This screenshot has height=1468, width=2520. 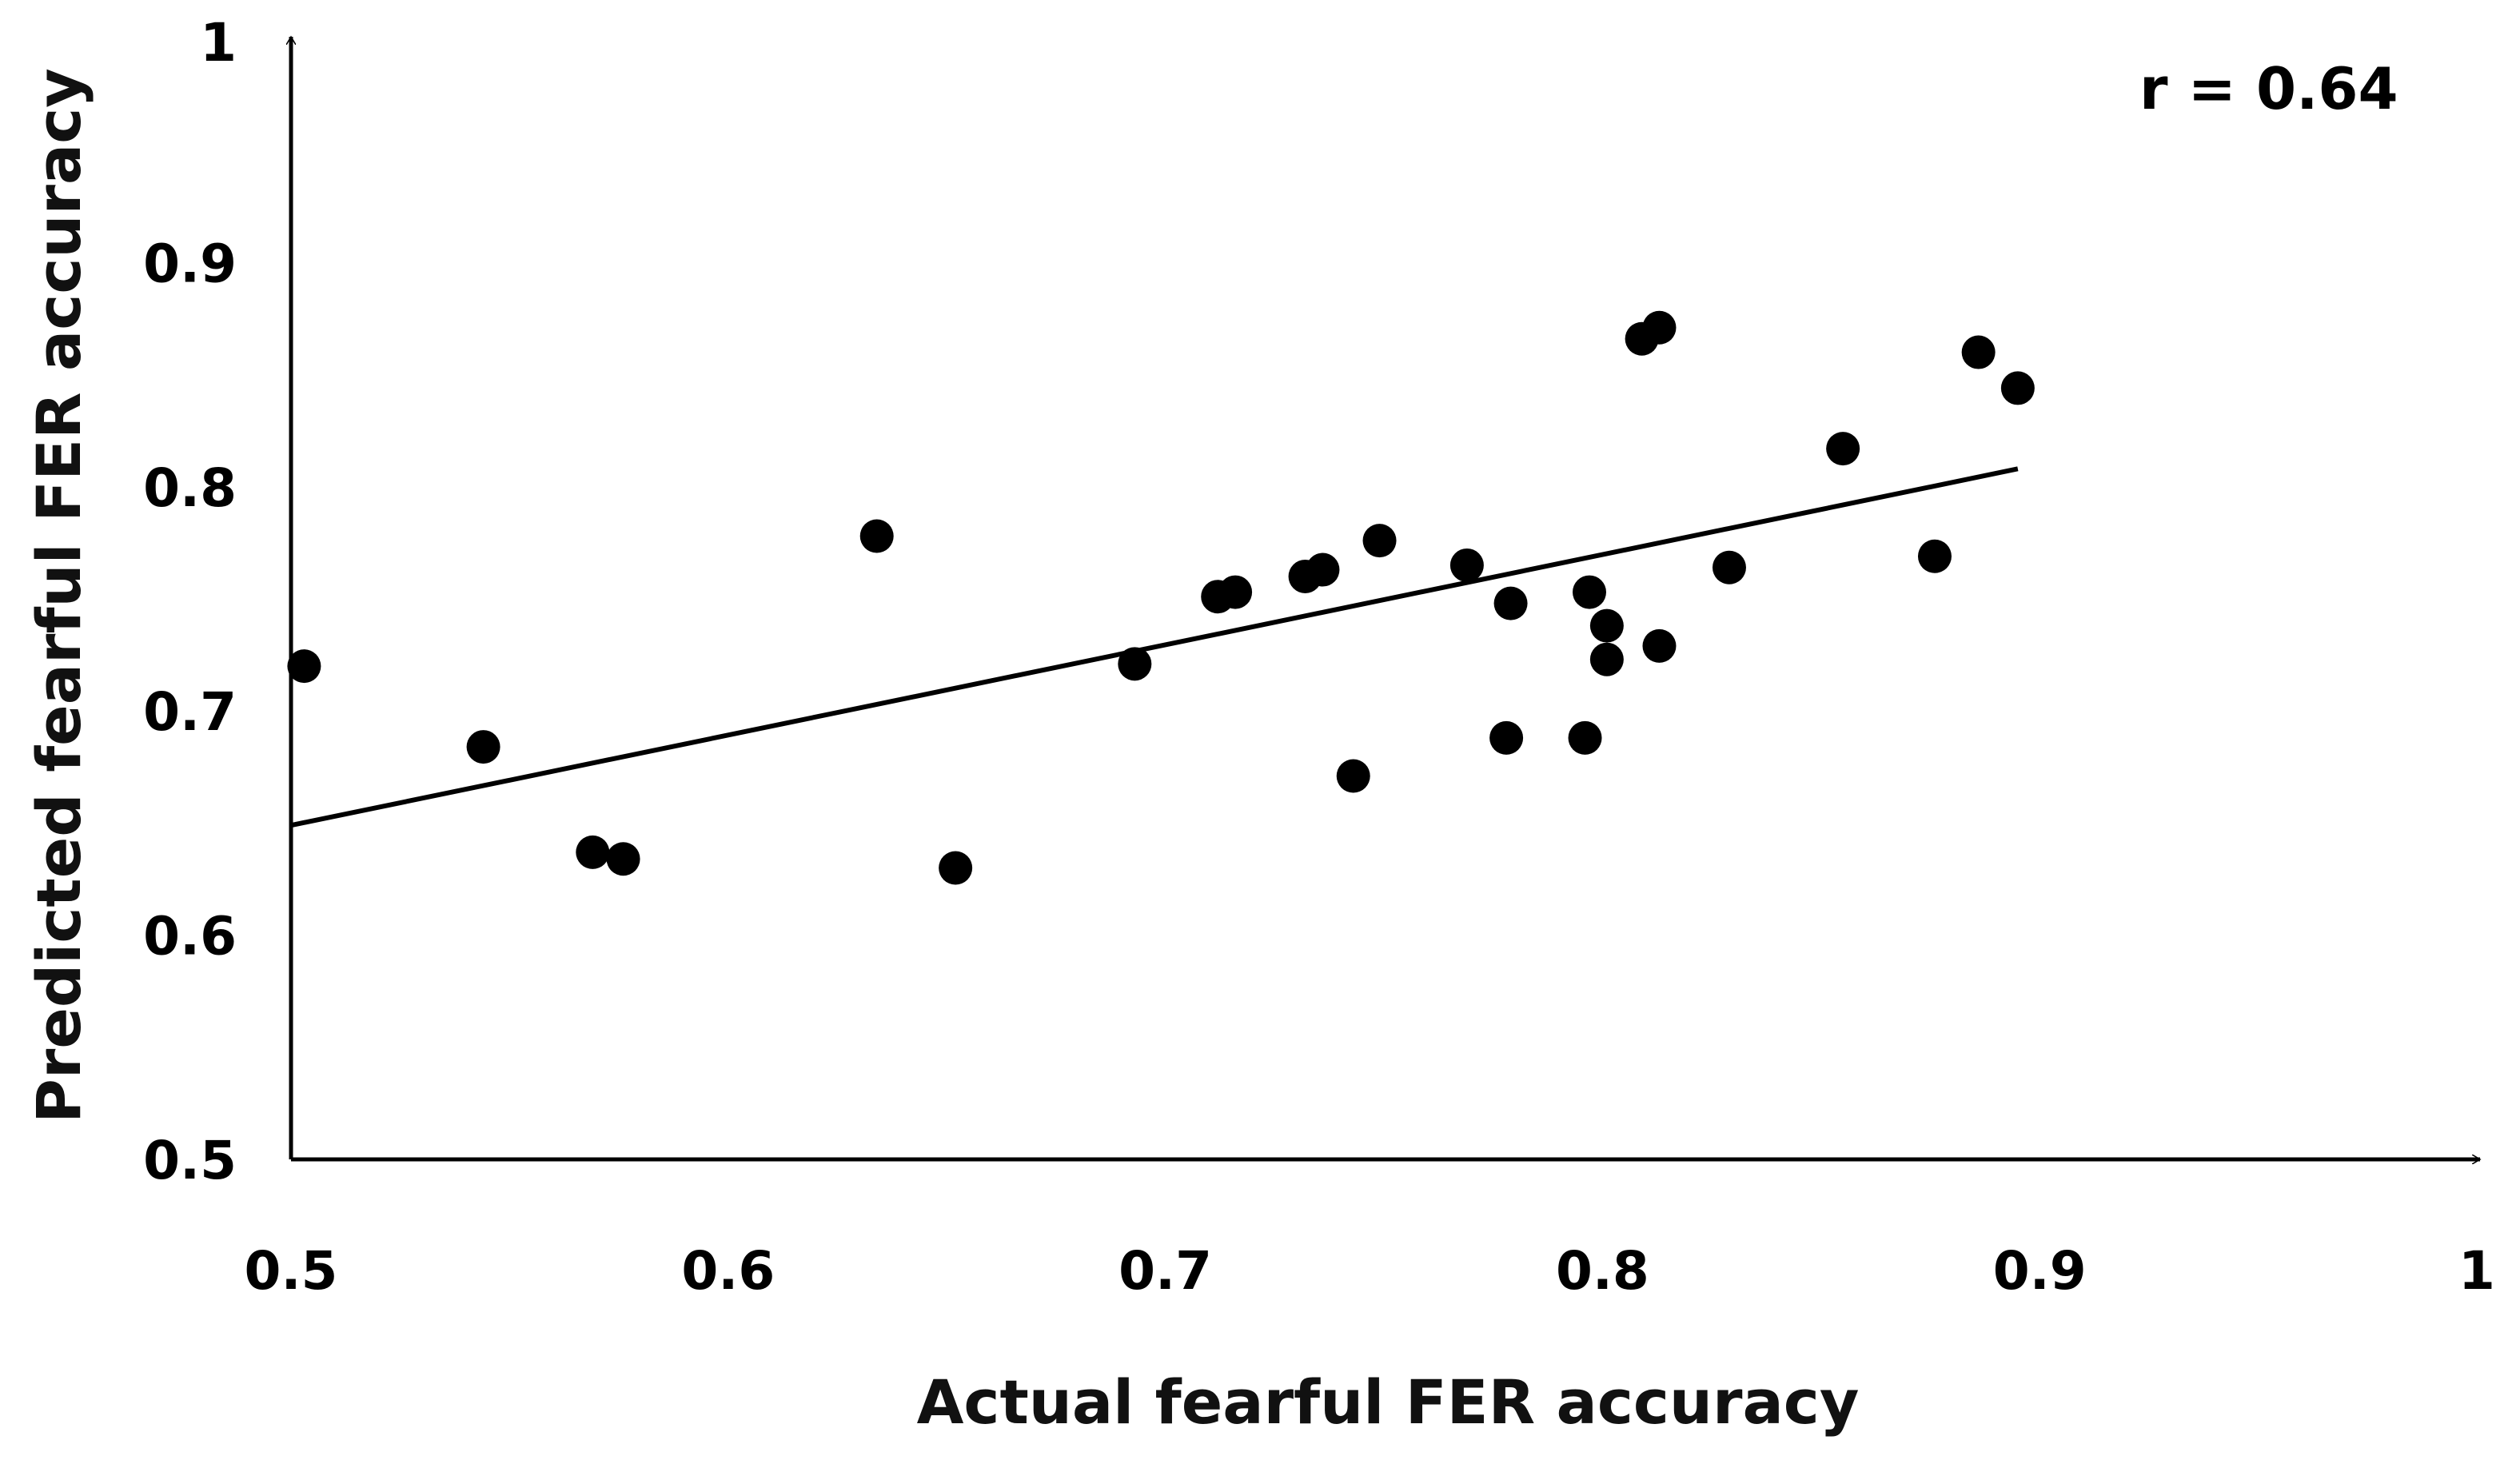 I want to click on y-tick-label: 0.8, so click(x=190, y=488).